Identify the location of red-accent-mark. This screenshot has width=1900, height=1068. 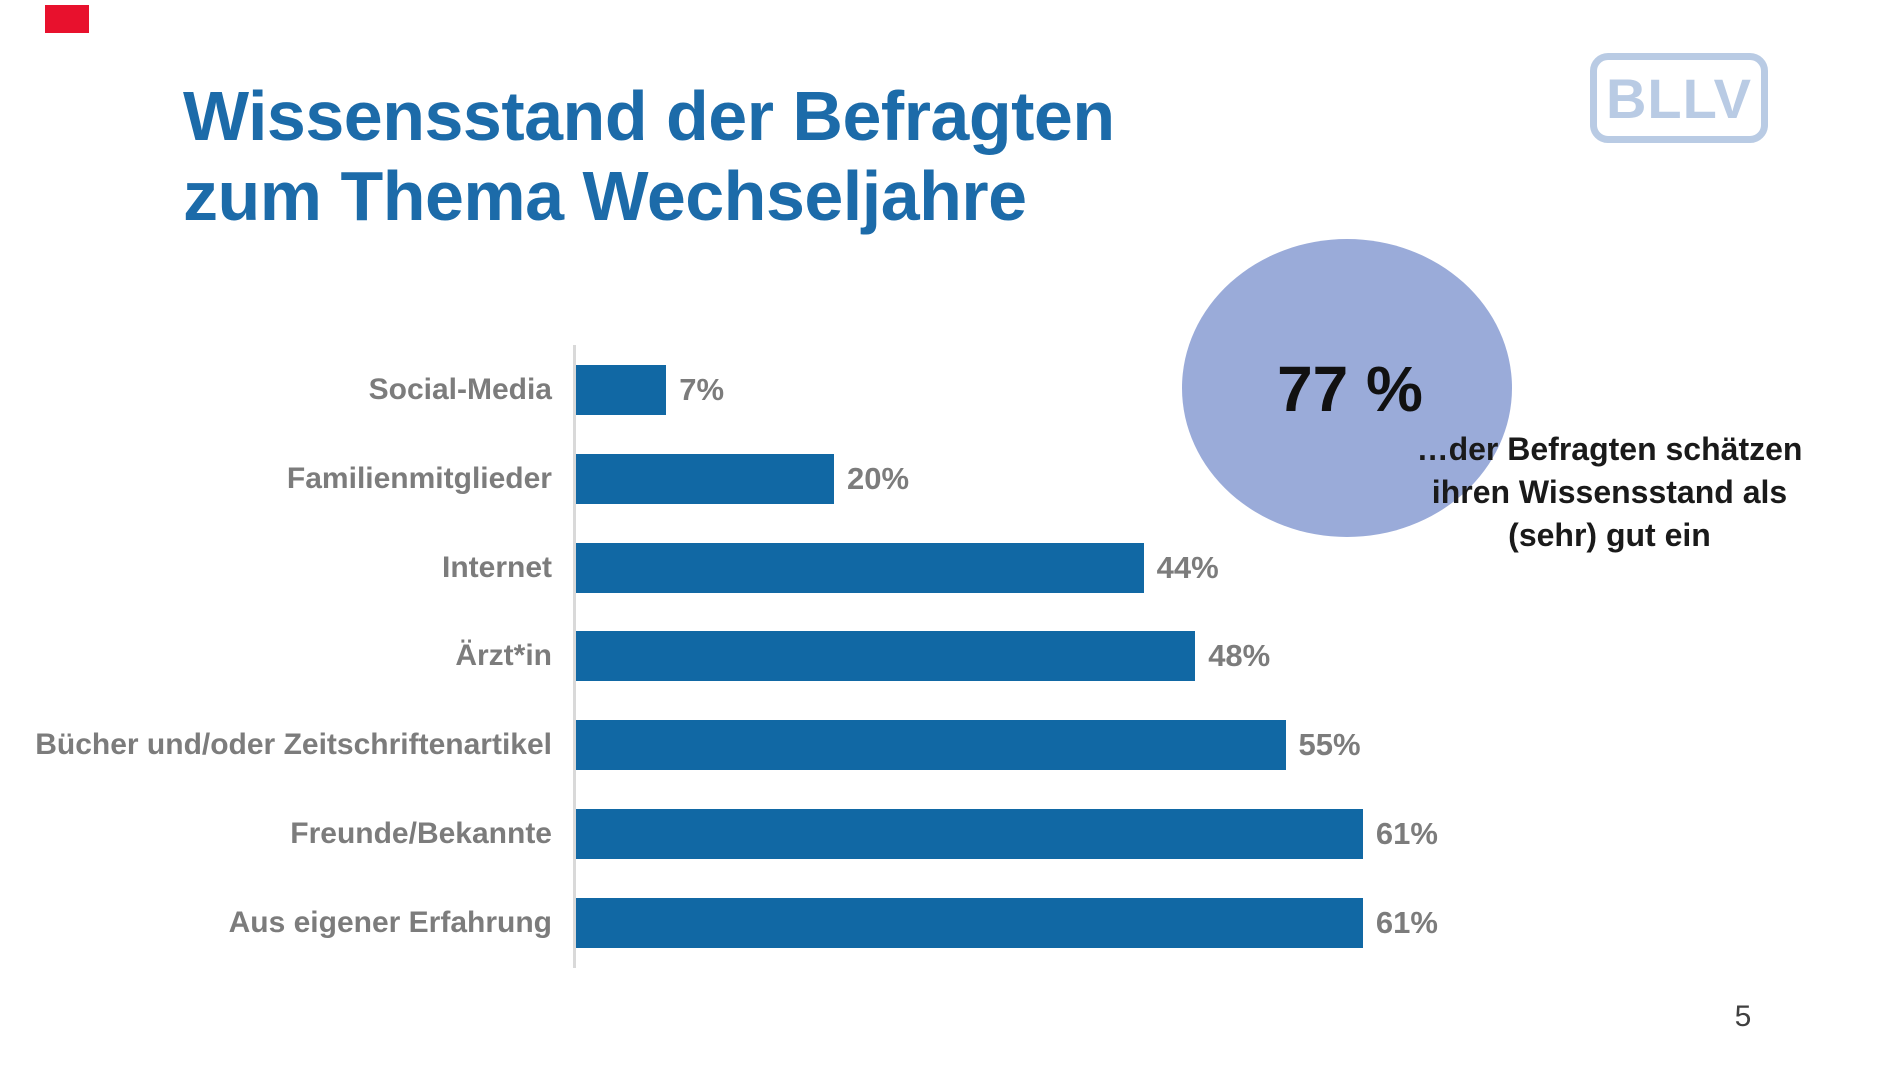
(67, 19).